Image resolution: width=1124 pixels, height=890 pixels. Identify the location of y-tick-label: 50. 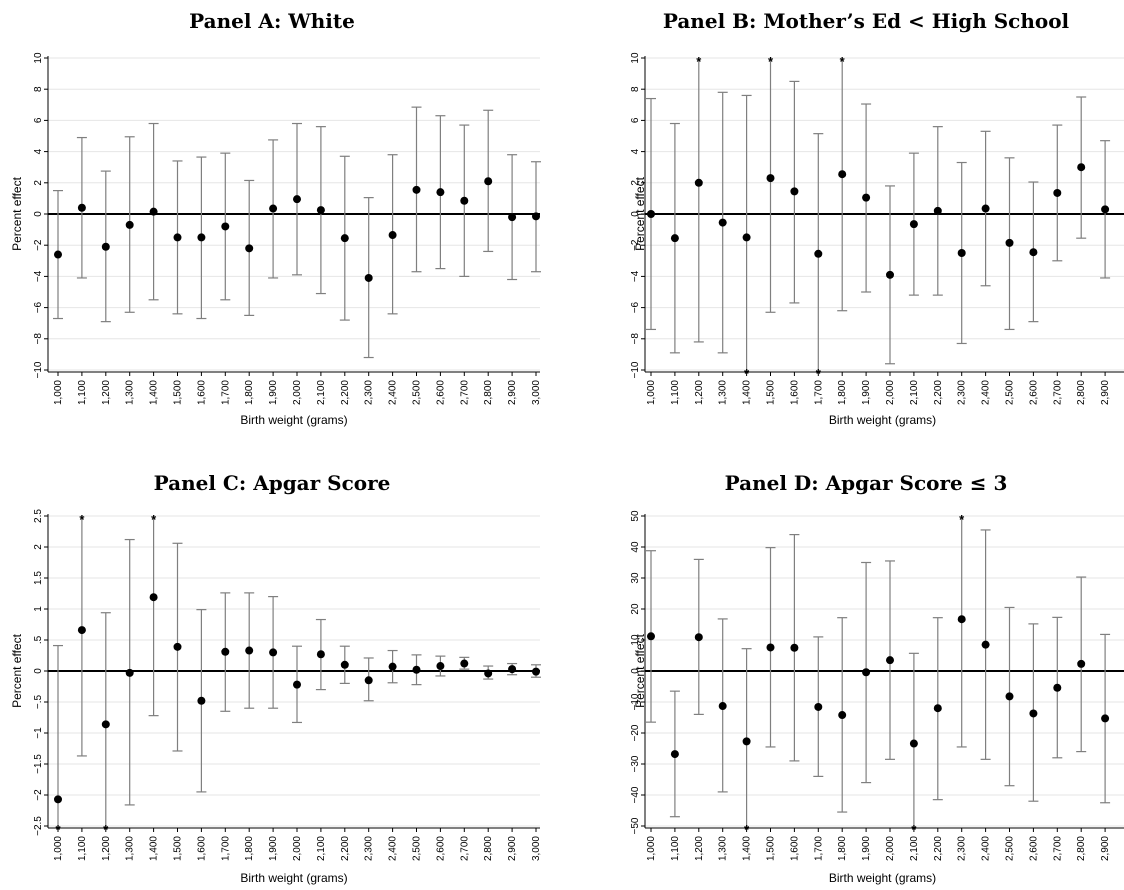
(635, 516).